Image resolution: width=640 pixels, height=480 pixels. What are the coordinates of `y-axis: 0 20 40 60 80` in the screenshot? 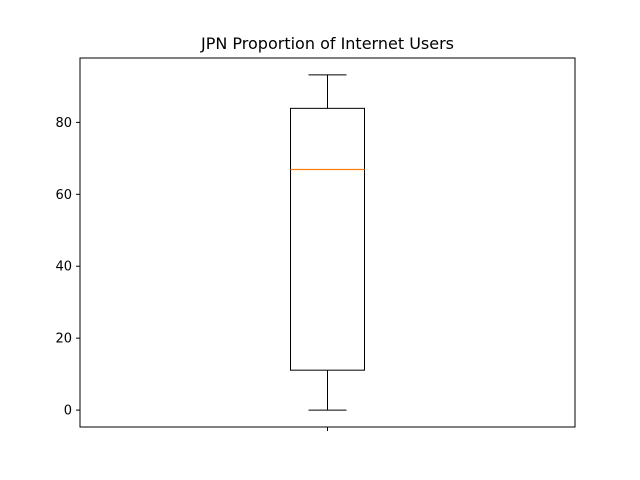 It's located at (67, 267).